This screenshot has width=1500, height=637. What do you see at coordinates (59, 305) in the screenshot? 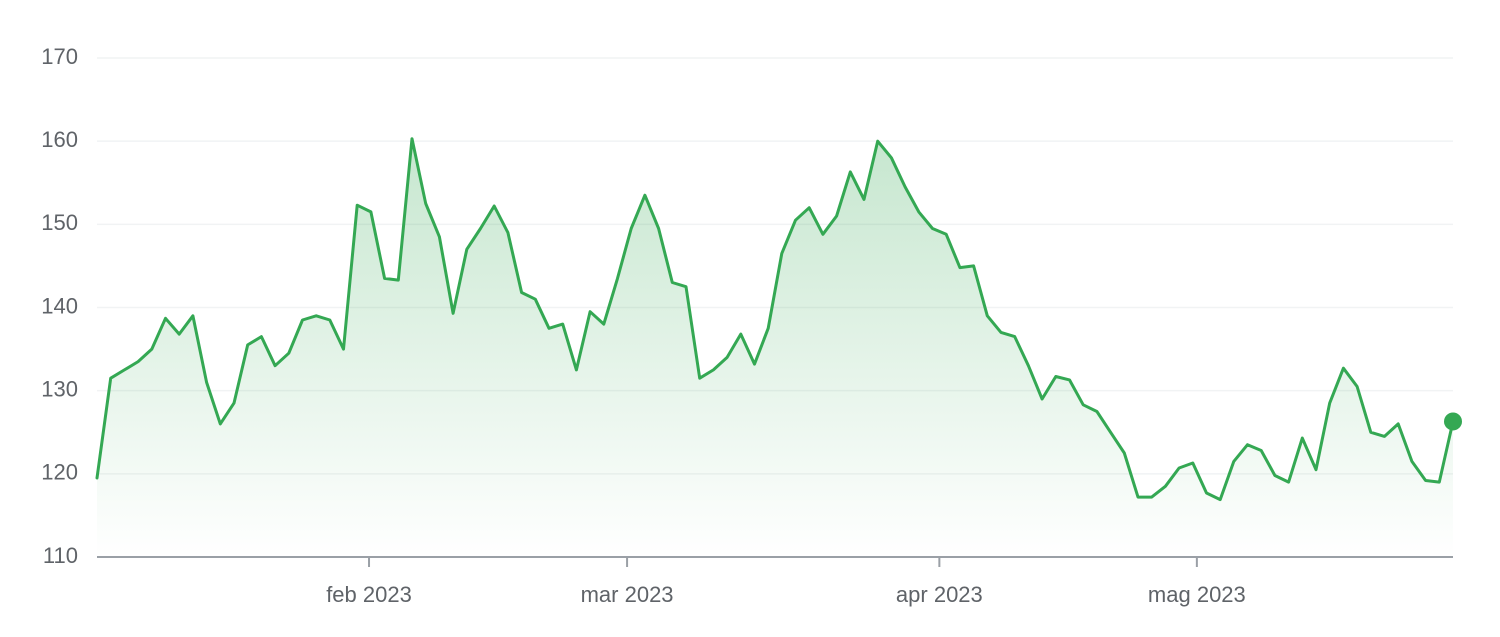
I see `y-tick-label: 140` at bounding box center [59, 305].